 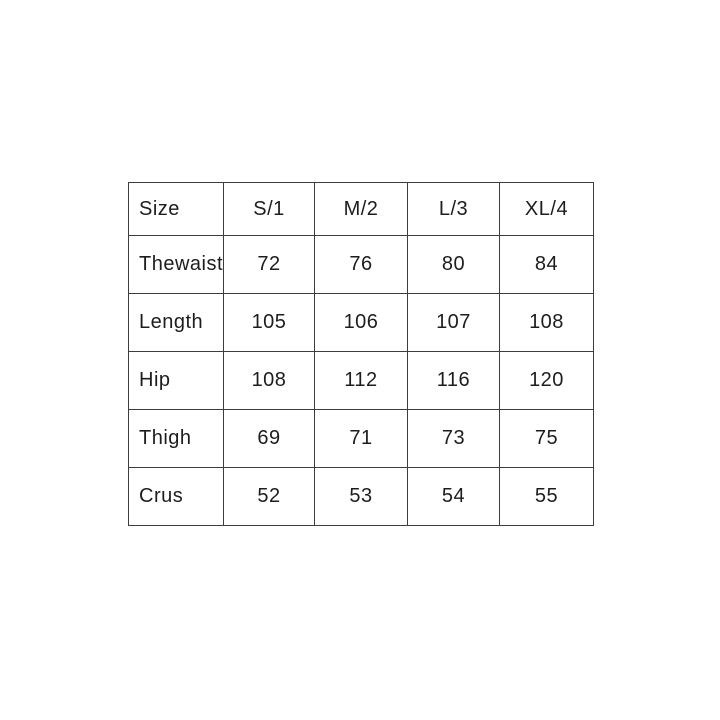 What do you see at coordinates (176, 380) in the screenshot?
I see `row-label-cell: Hip` at bounding box center [176, 380].